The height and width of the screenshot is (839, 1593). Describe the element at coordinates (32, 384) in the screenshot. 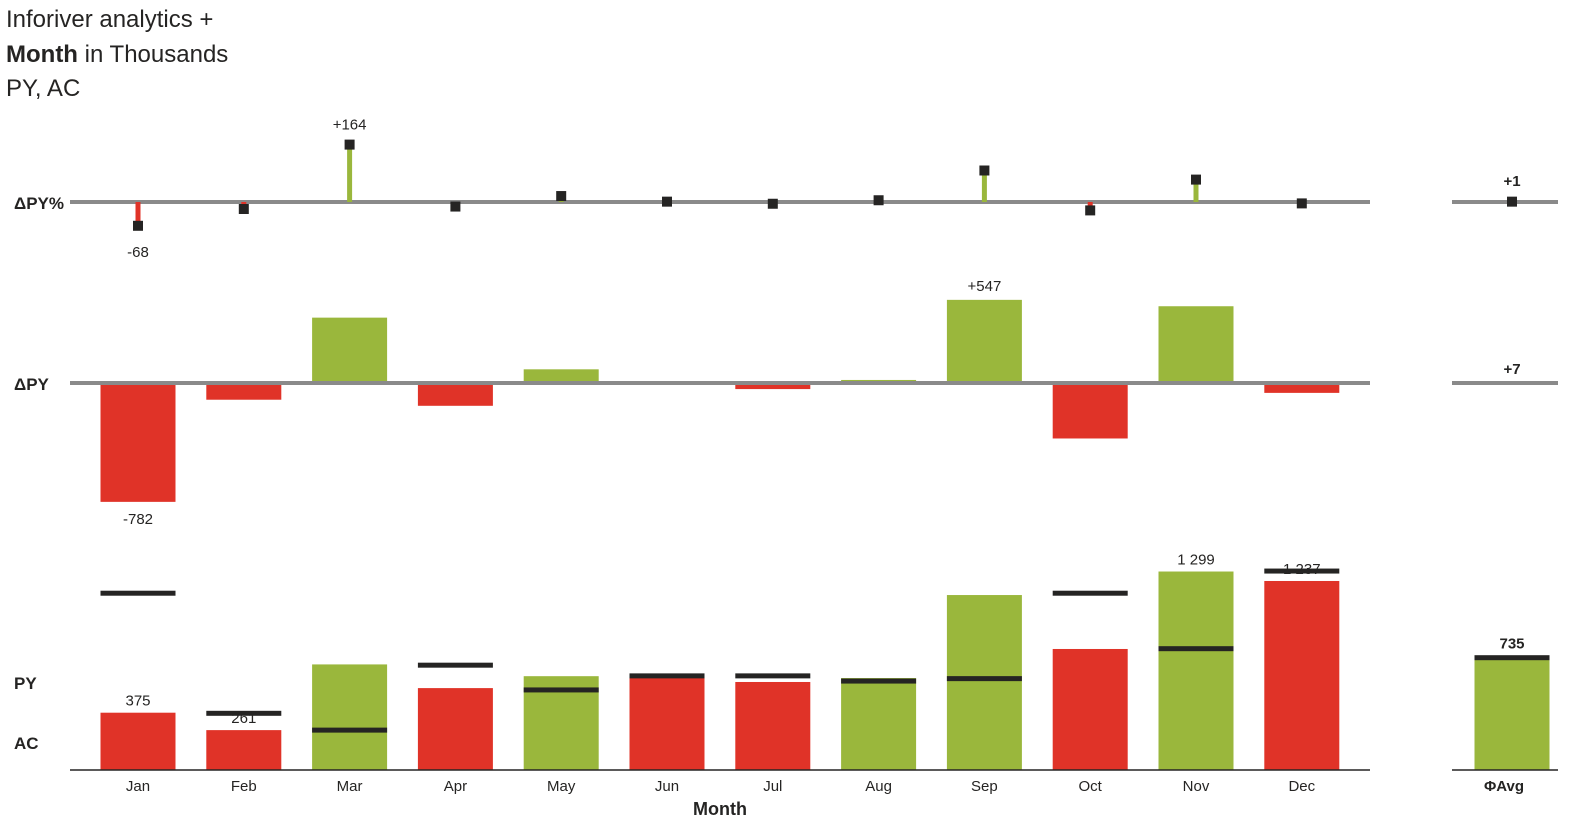

I see `row-label-dpy: ΔPY` at that location.